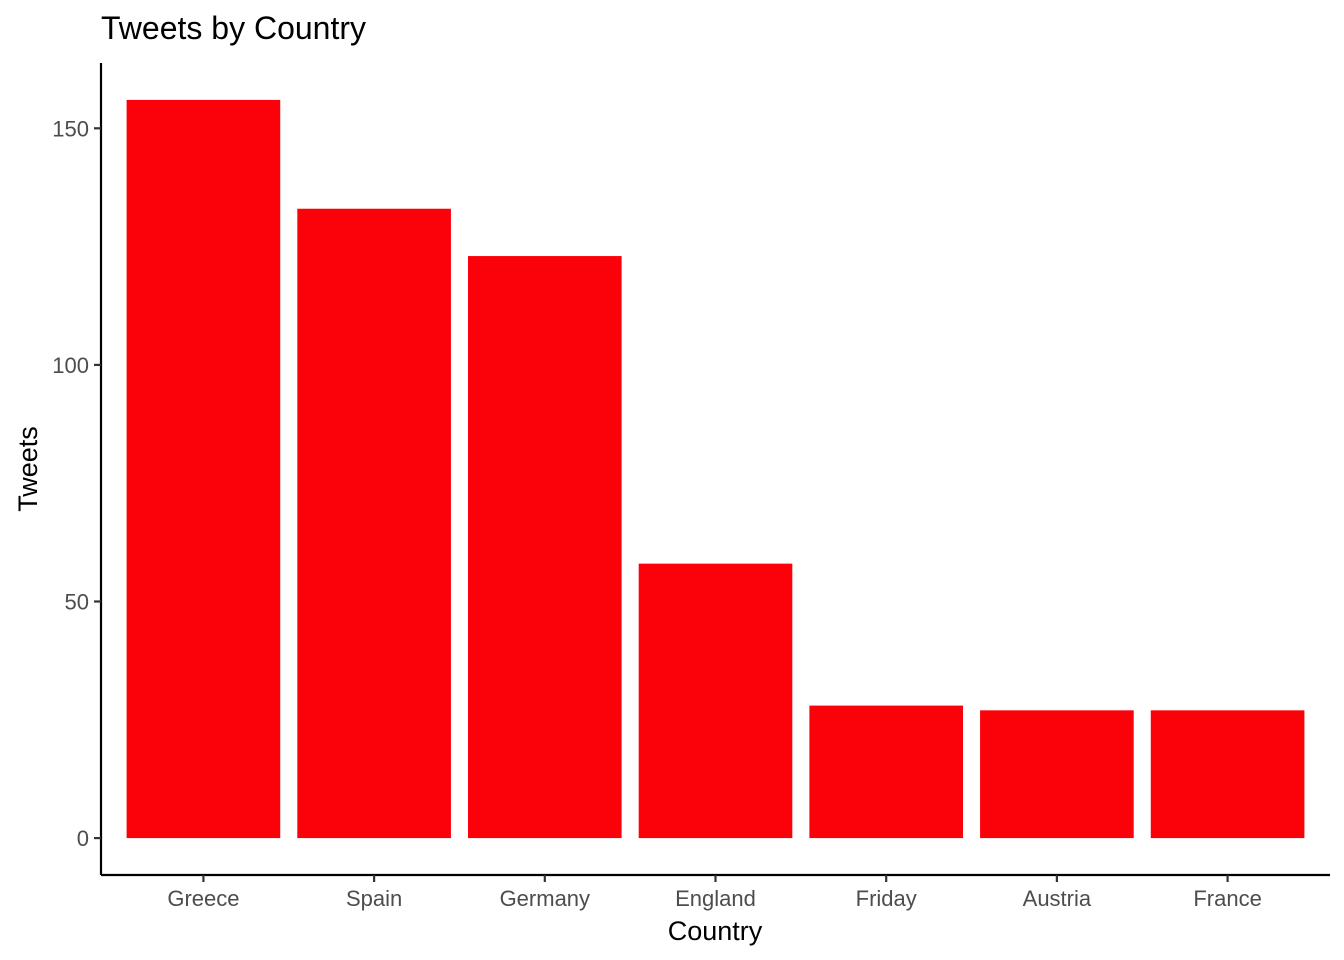 The height and width of the screenshot is (960, 1344). What do you see at coordinates (886, 772) in the screenshot?
I see `bar-friday` at bounding box center [886, 772].